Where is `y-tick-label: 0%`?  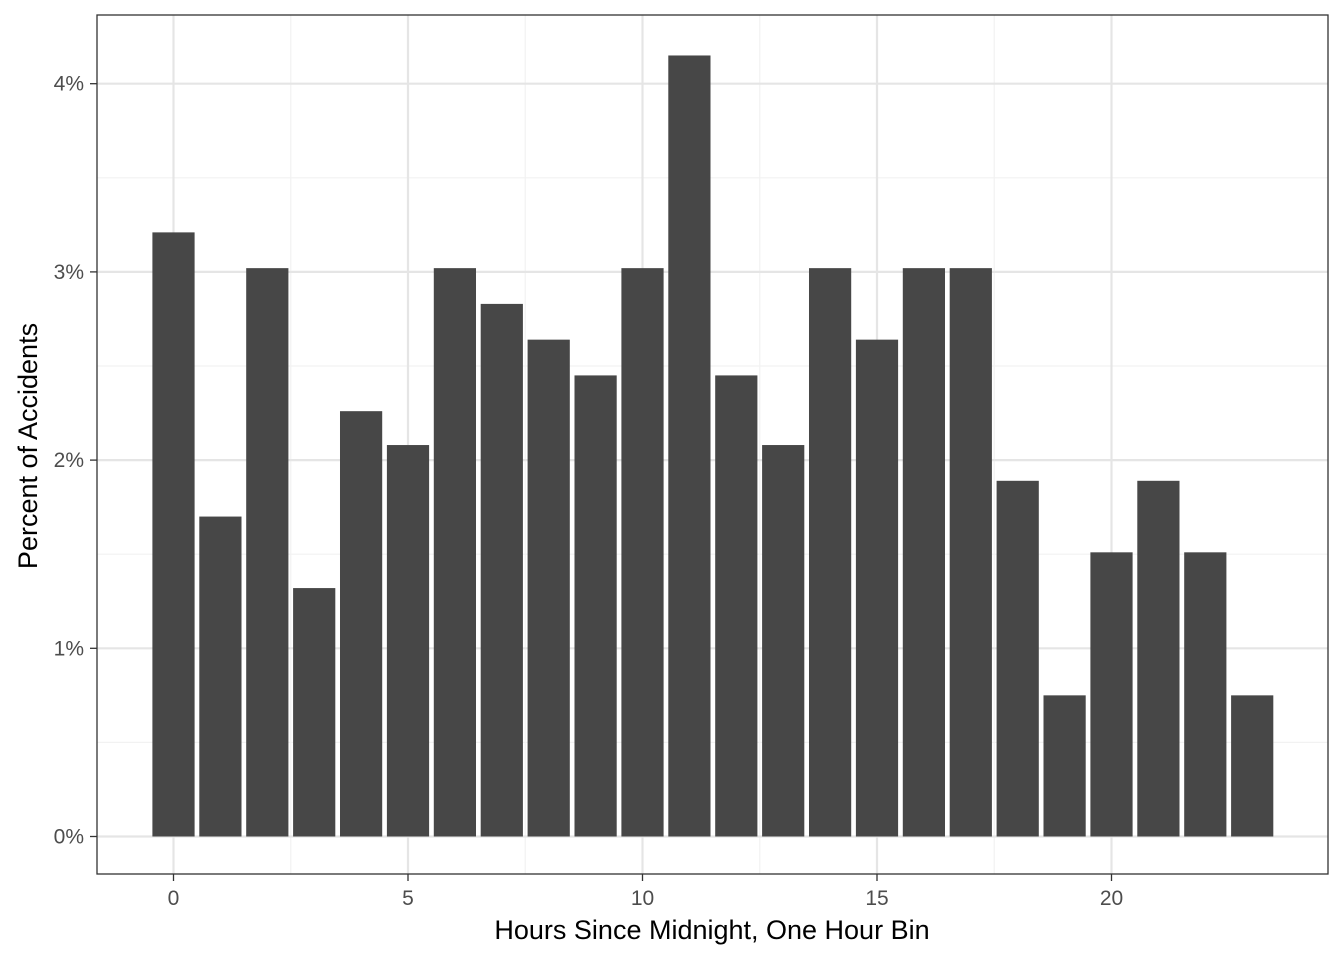 y-tick-label: 0% is located at coordinates (69, 837).